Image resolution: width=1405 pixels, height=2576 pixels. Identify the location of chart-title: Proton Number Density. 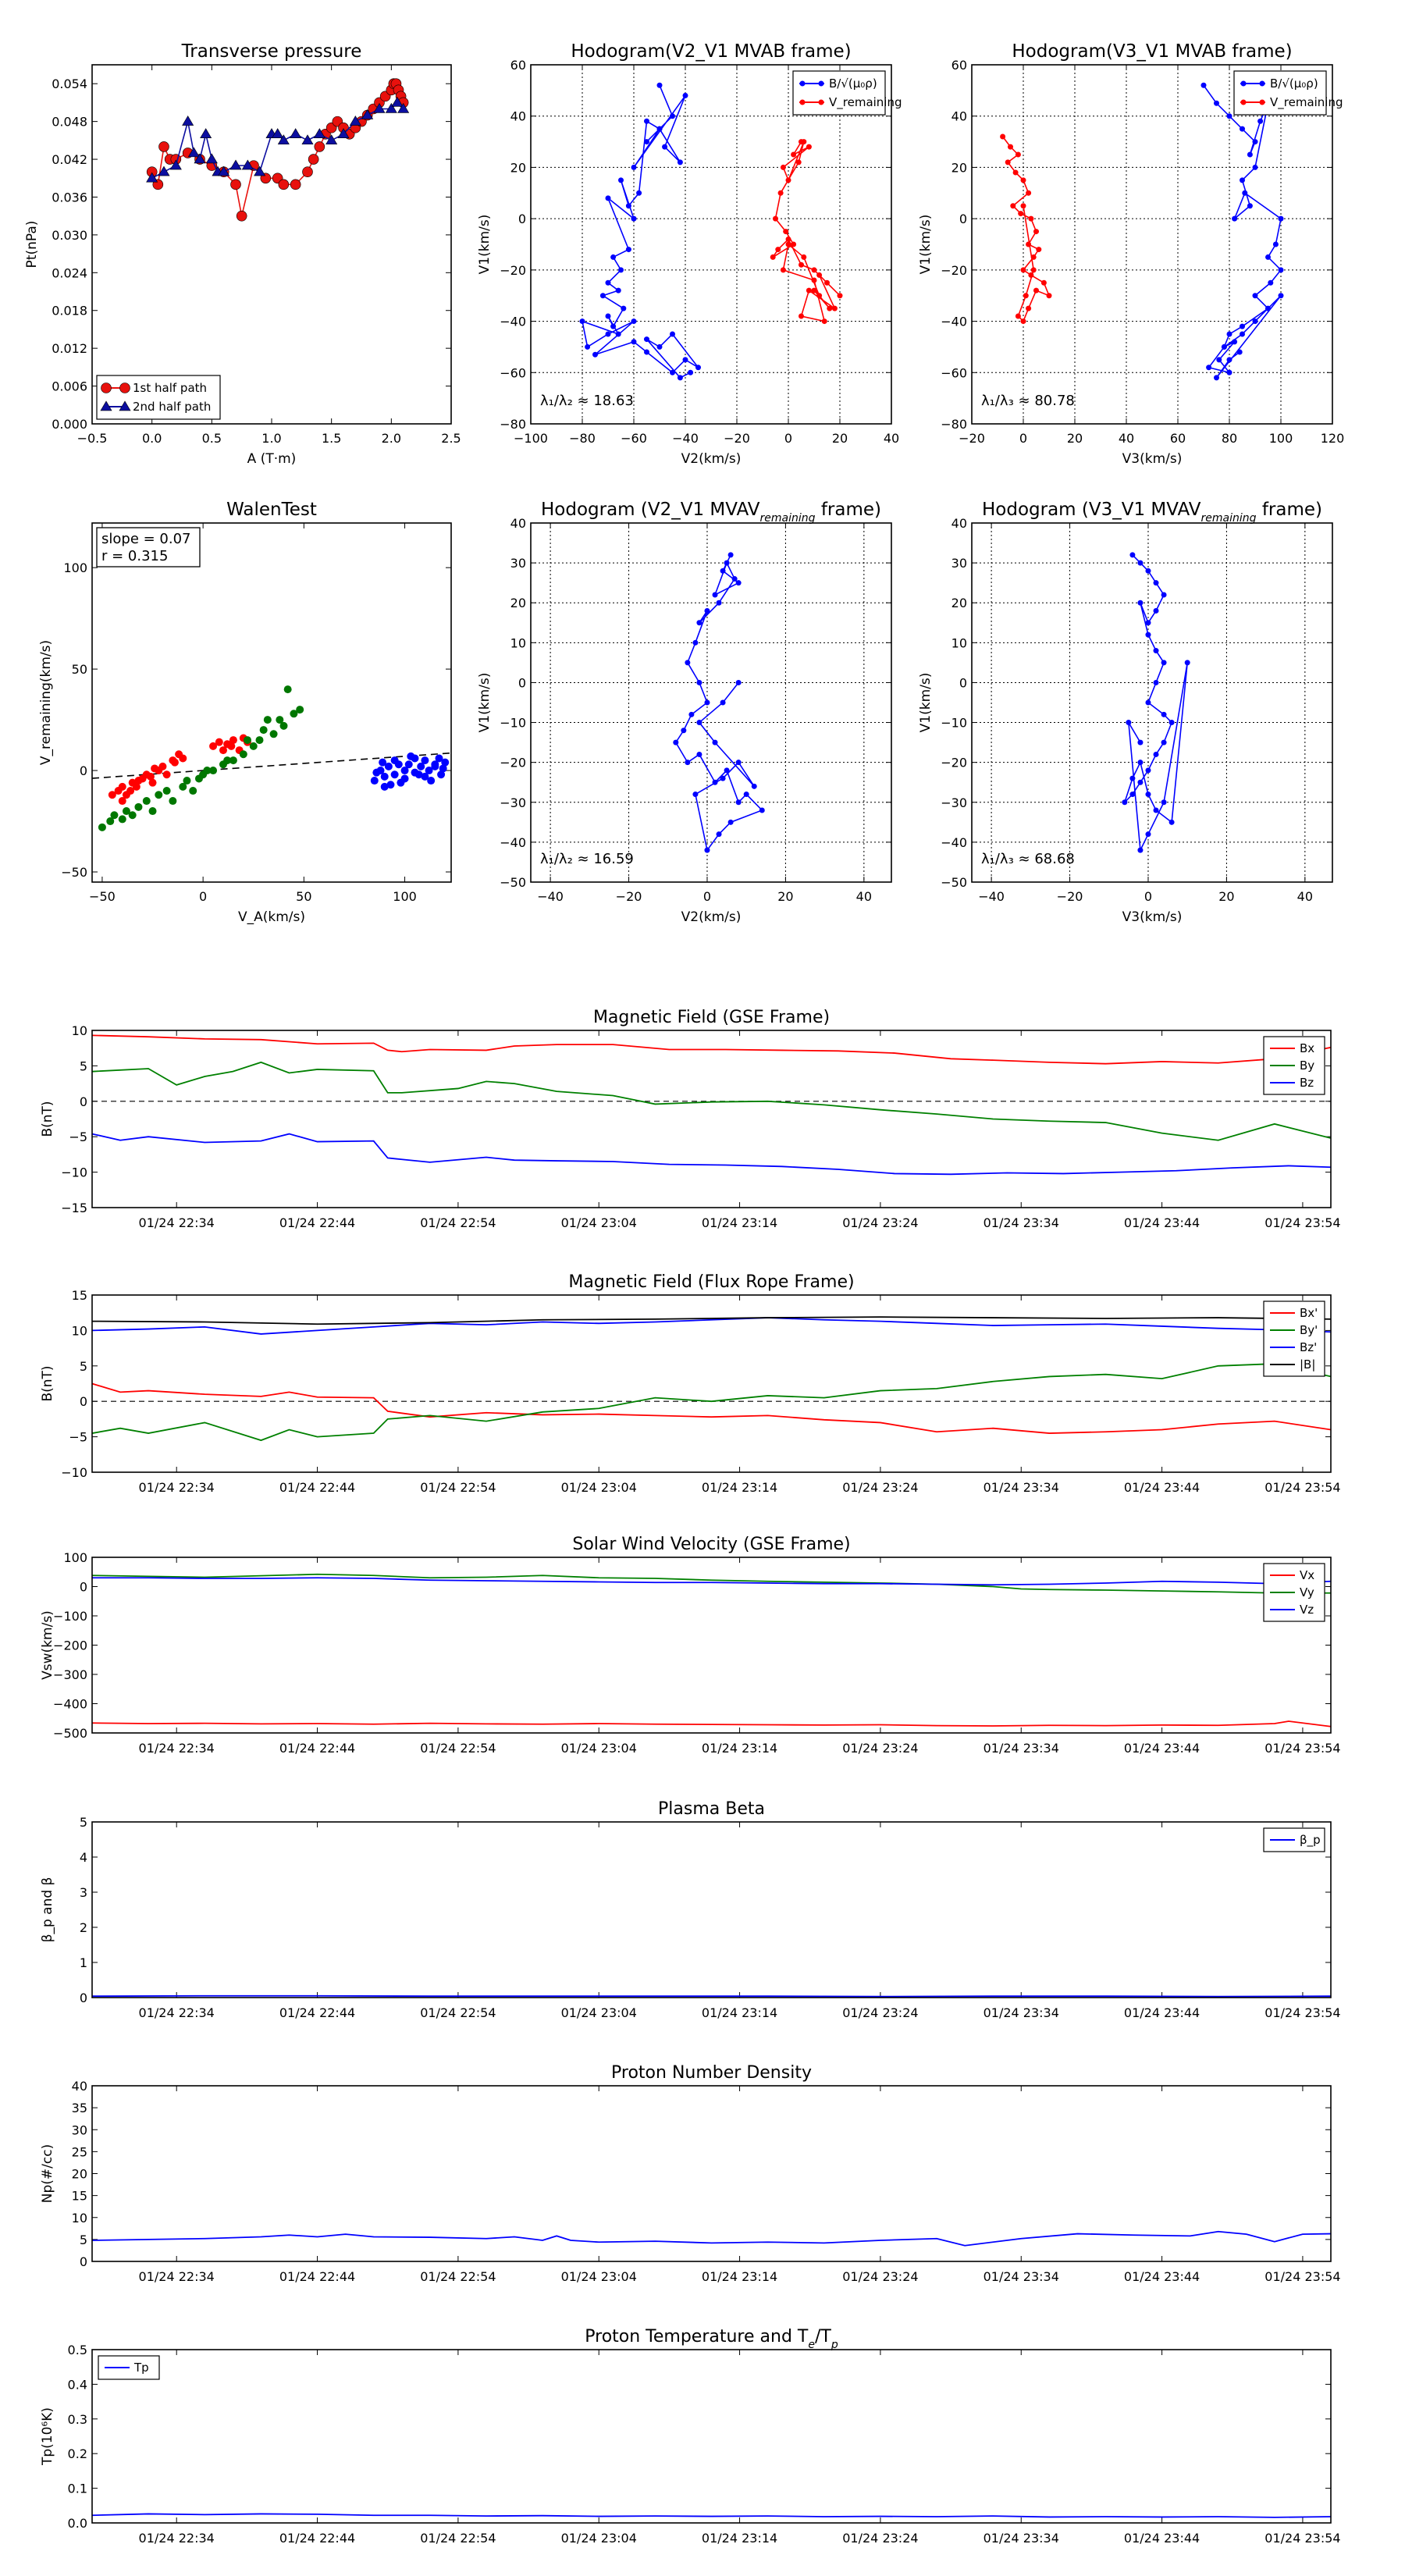
(712, 2073).